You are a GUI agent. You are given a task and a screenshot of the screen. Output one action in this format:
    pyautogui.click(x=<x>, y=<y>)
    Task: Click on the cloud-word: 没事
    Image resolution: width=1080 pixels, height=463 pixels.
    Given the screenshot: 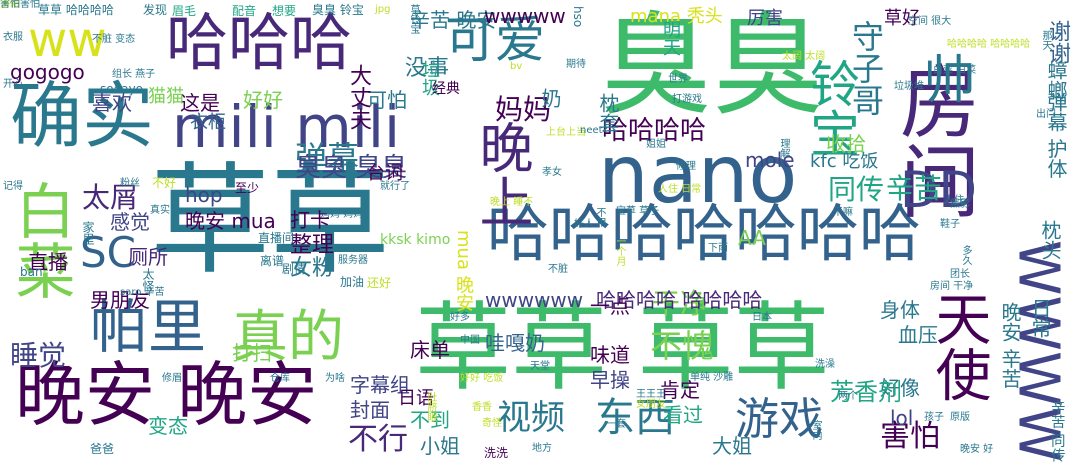 What is the action you would take?
    pyautogui.click(x=427, y=68)
    